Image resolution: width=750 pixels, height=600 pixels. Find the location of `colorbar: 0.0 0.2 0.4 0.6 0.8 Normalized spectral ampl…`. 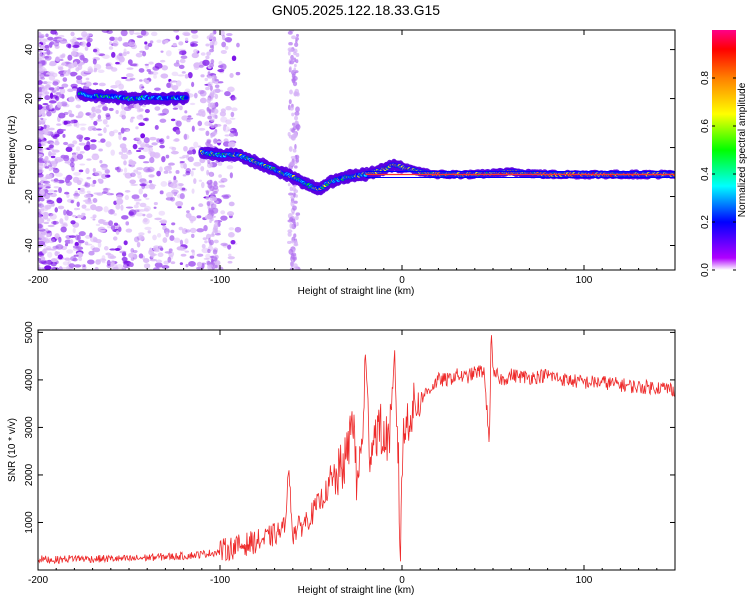

colorbar: 0.0 0.2 0.4 0.6 0.8 Normalized spectral ampl… is located at coordinates (724, 153).